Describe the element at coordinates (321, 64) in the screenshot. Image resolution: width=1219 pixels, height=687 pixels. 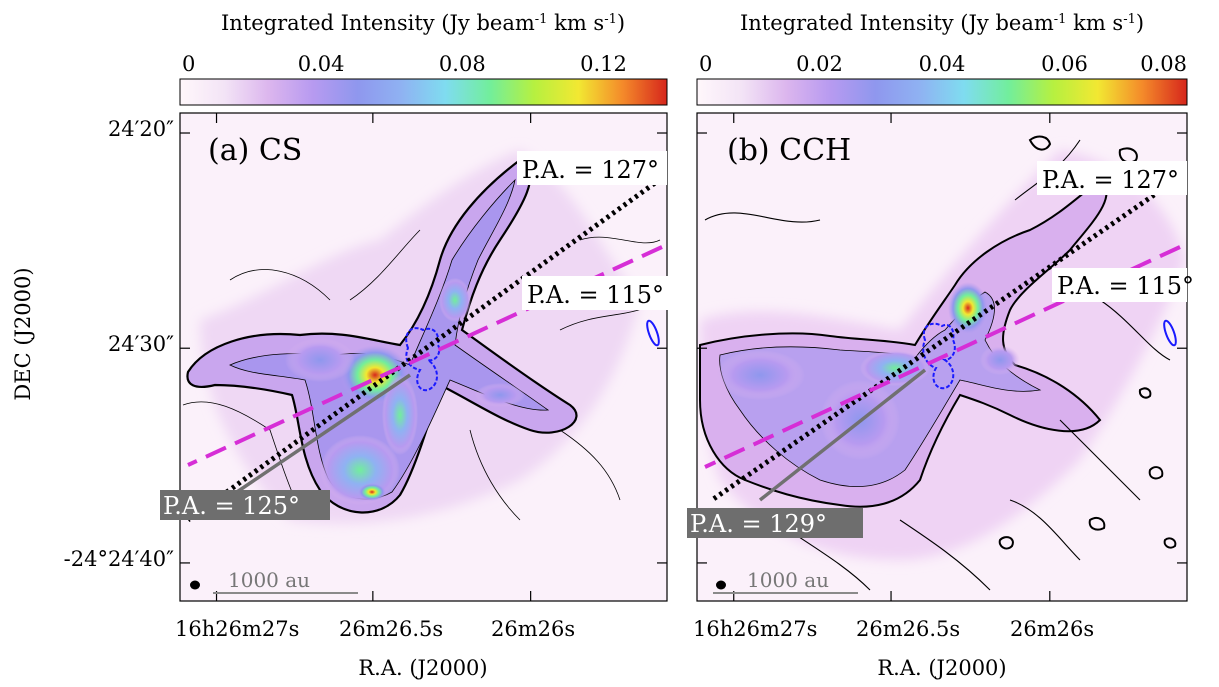
I see `colorbar-tick-label-a-1: 0.04` at that location.